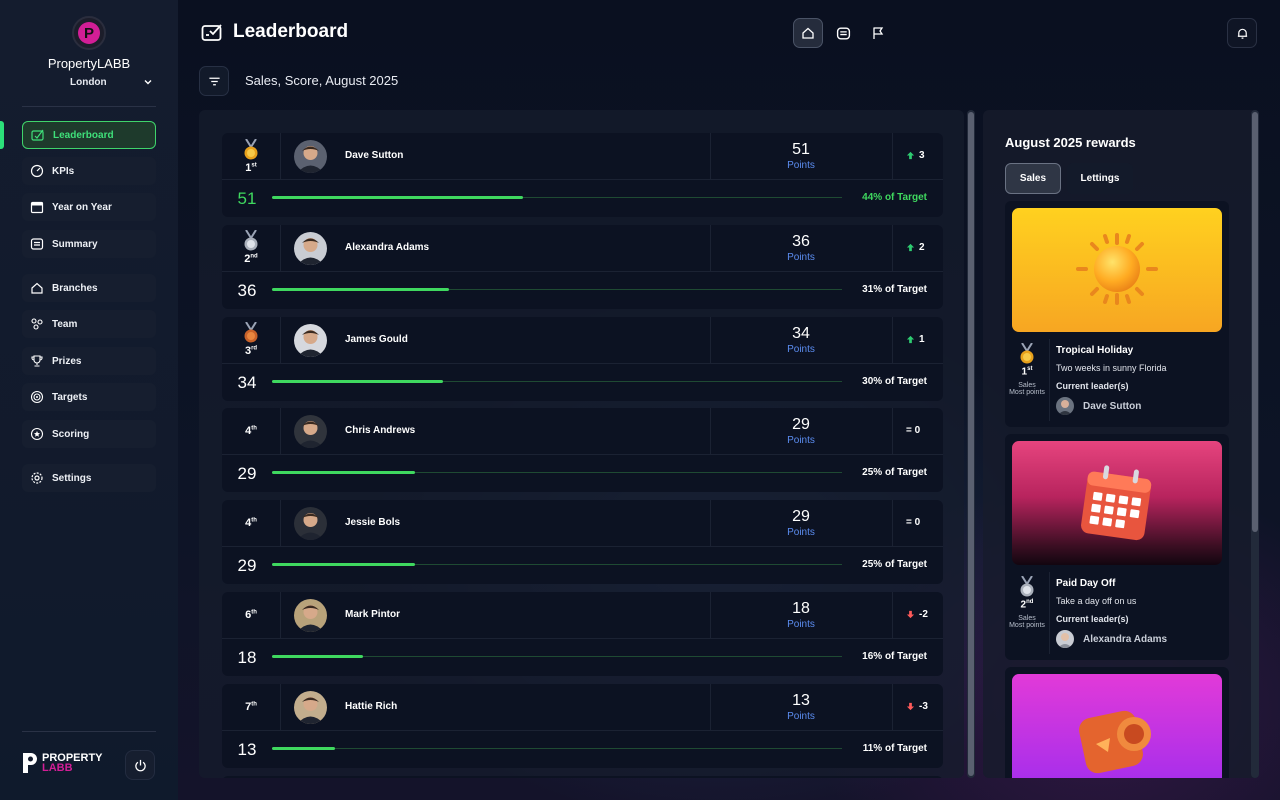 This screenshot has width=1280, height=800. What do you see at coordinates (322, 80) in the screenshot?
I see `filter-summary: Sales, Score, August 2025` at bounding box center [322, 80].